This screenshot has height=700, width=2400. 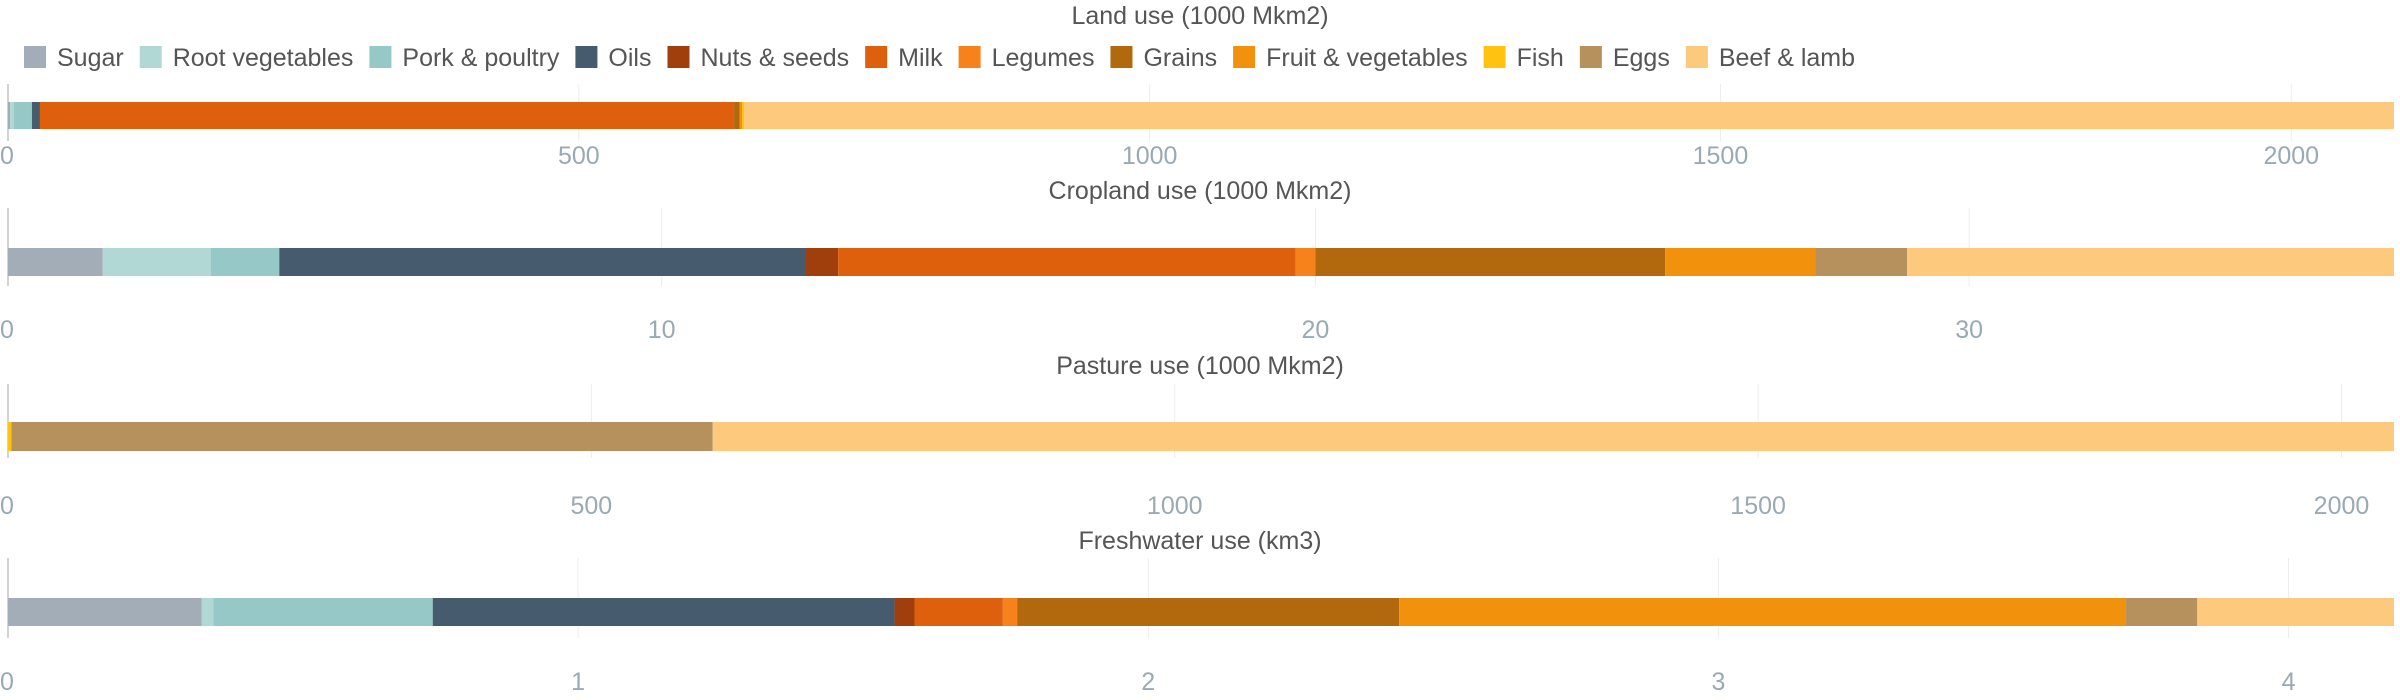 I want to click on legend-label-beef-and-lamb: Beef & lamb, so click(x=1787, y=58).